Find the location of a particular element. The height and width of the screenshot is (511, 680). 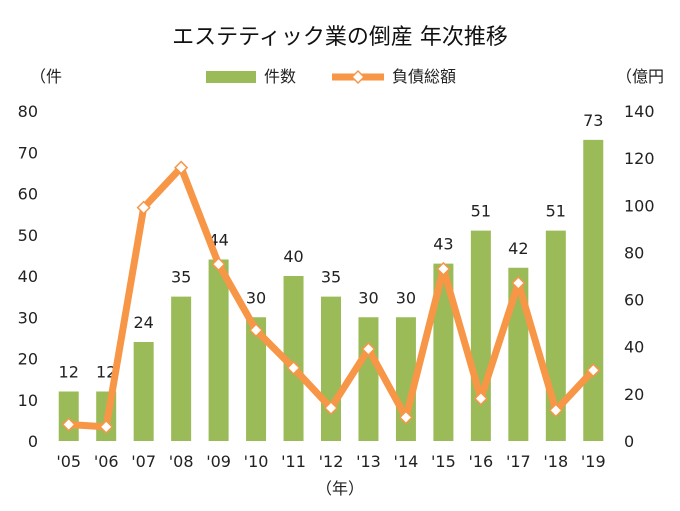

x-tick-label: '18 is located at coordinates (555, 461).